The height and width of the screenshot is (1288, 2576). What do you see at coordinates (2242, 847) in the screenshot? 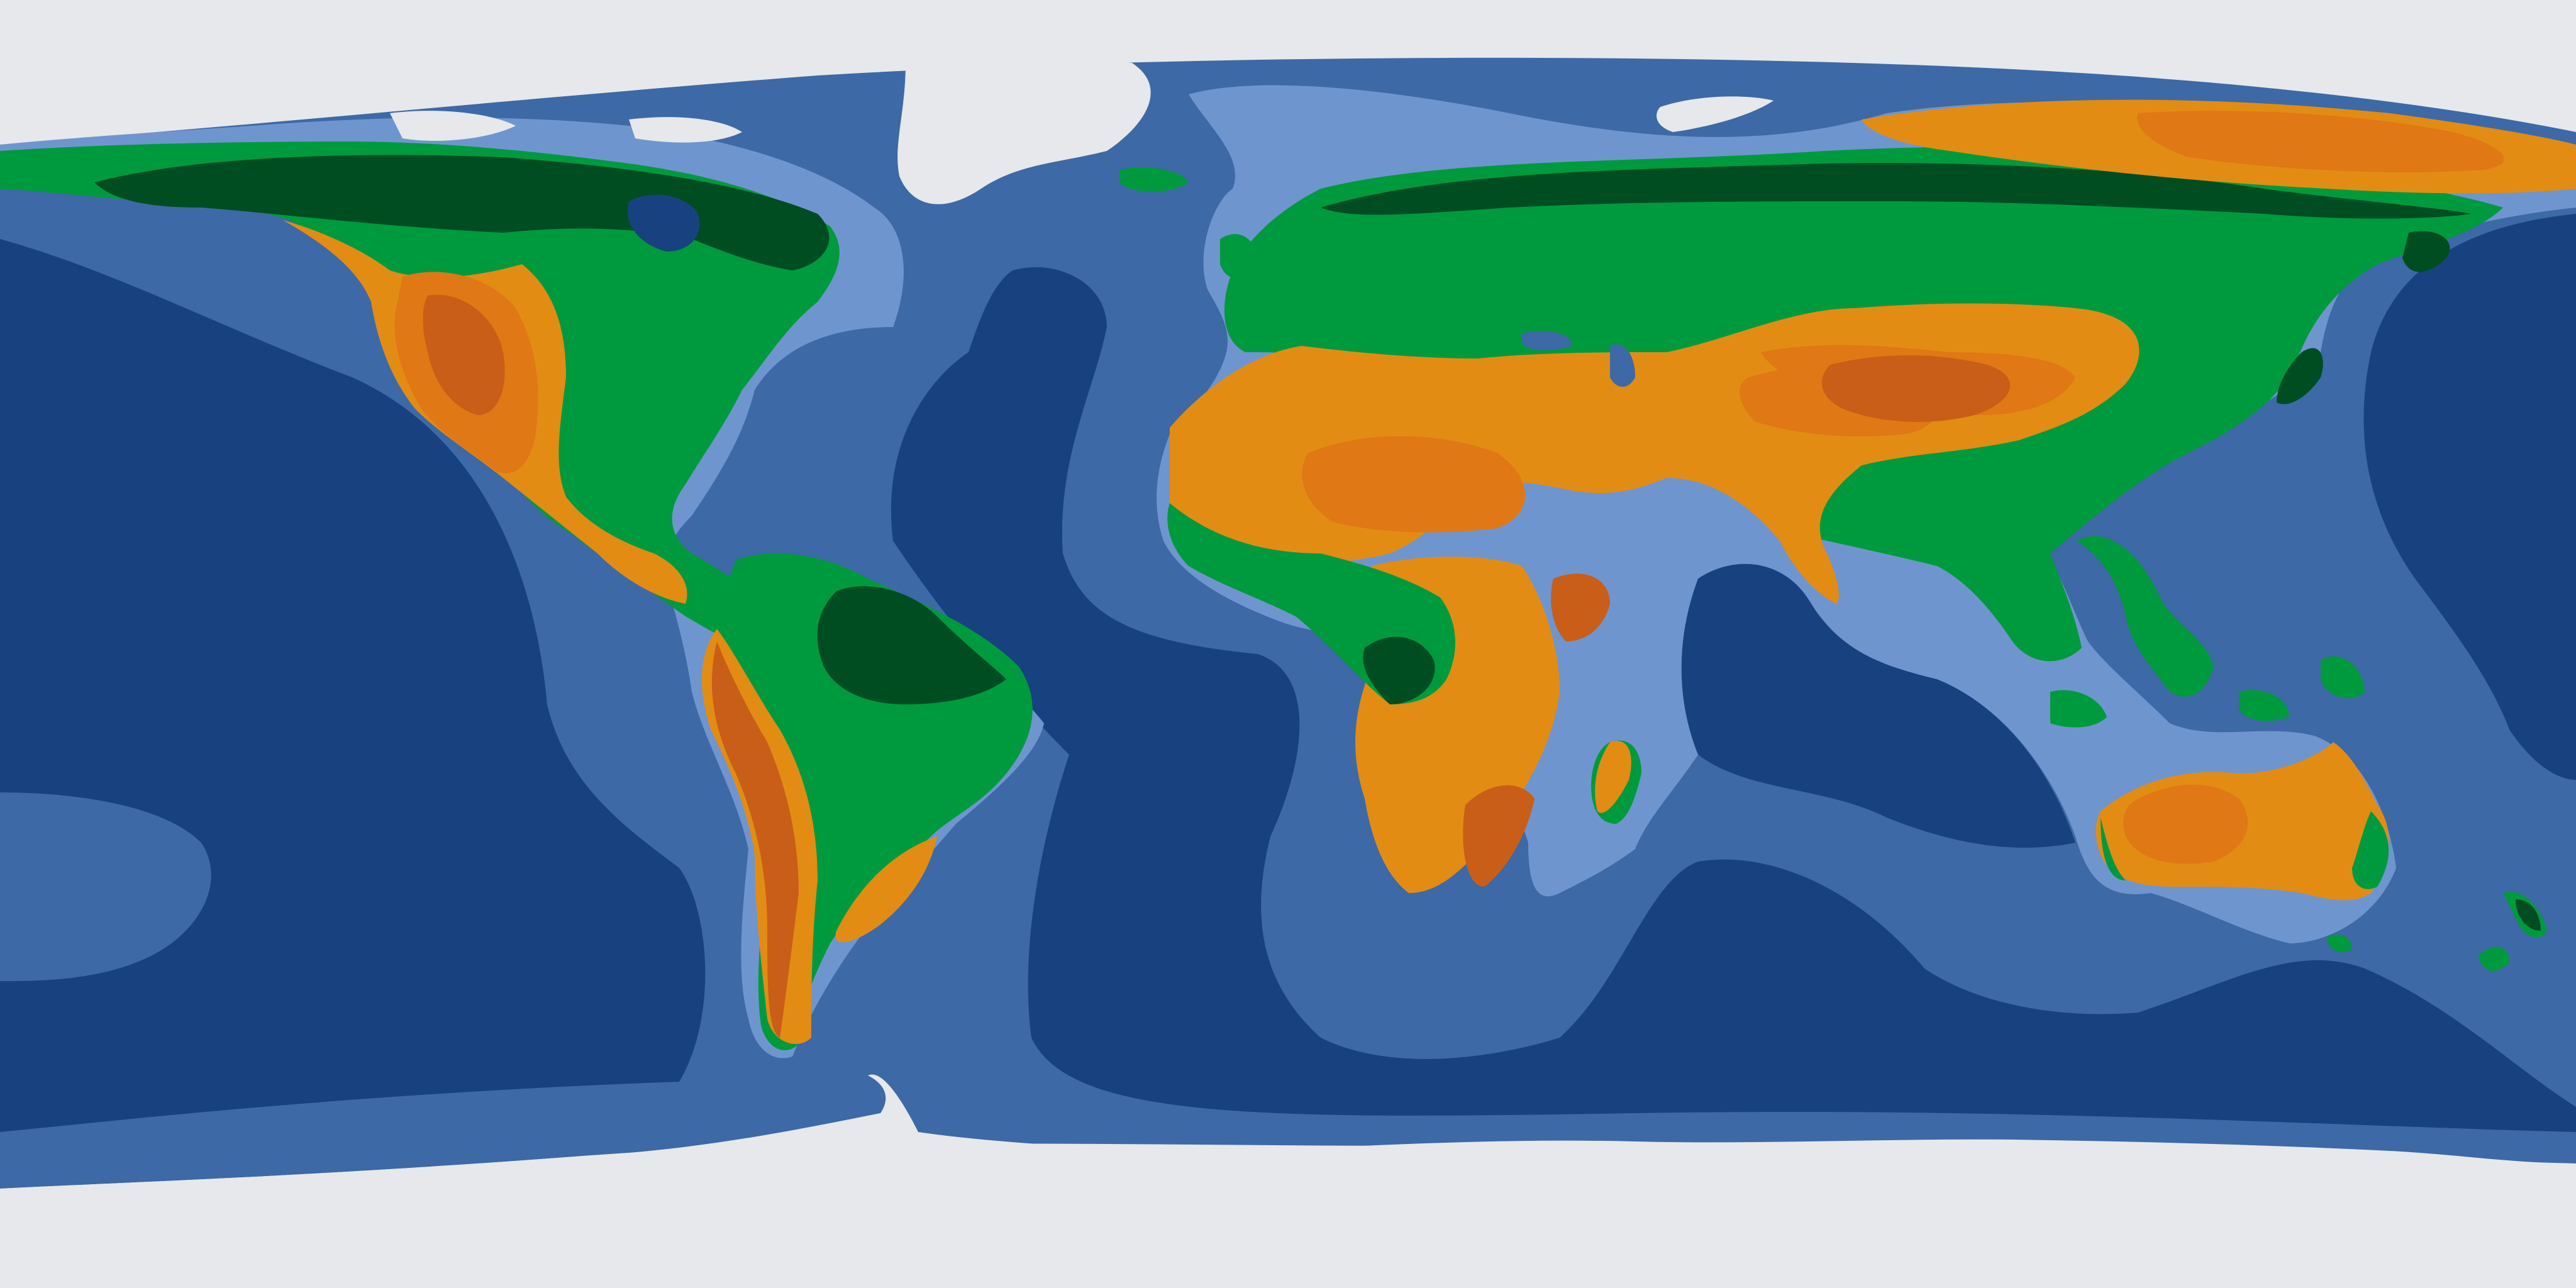
I see `australia` at bounding box center [2242, 847].